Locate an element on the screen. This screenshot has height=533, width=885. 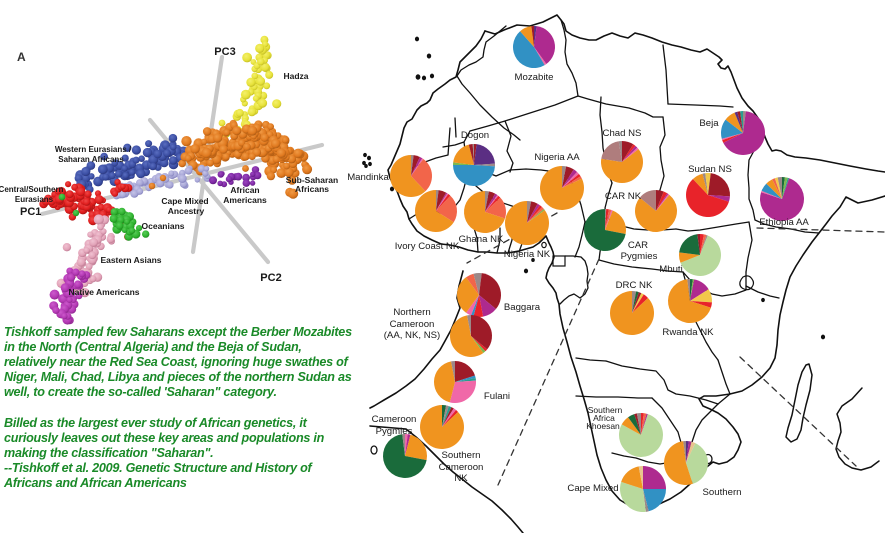
svg-text: Fulani is located at coordinates (497, 396).